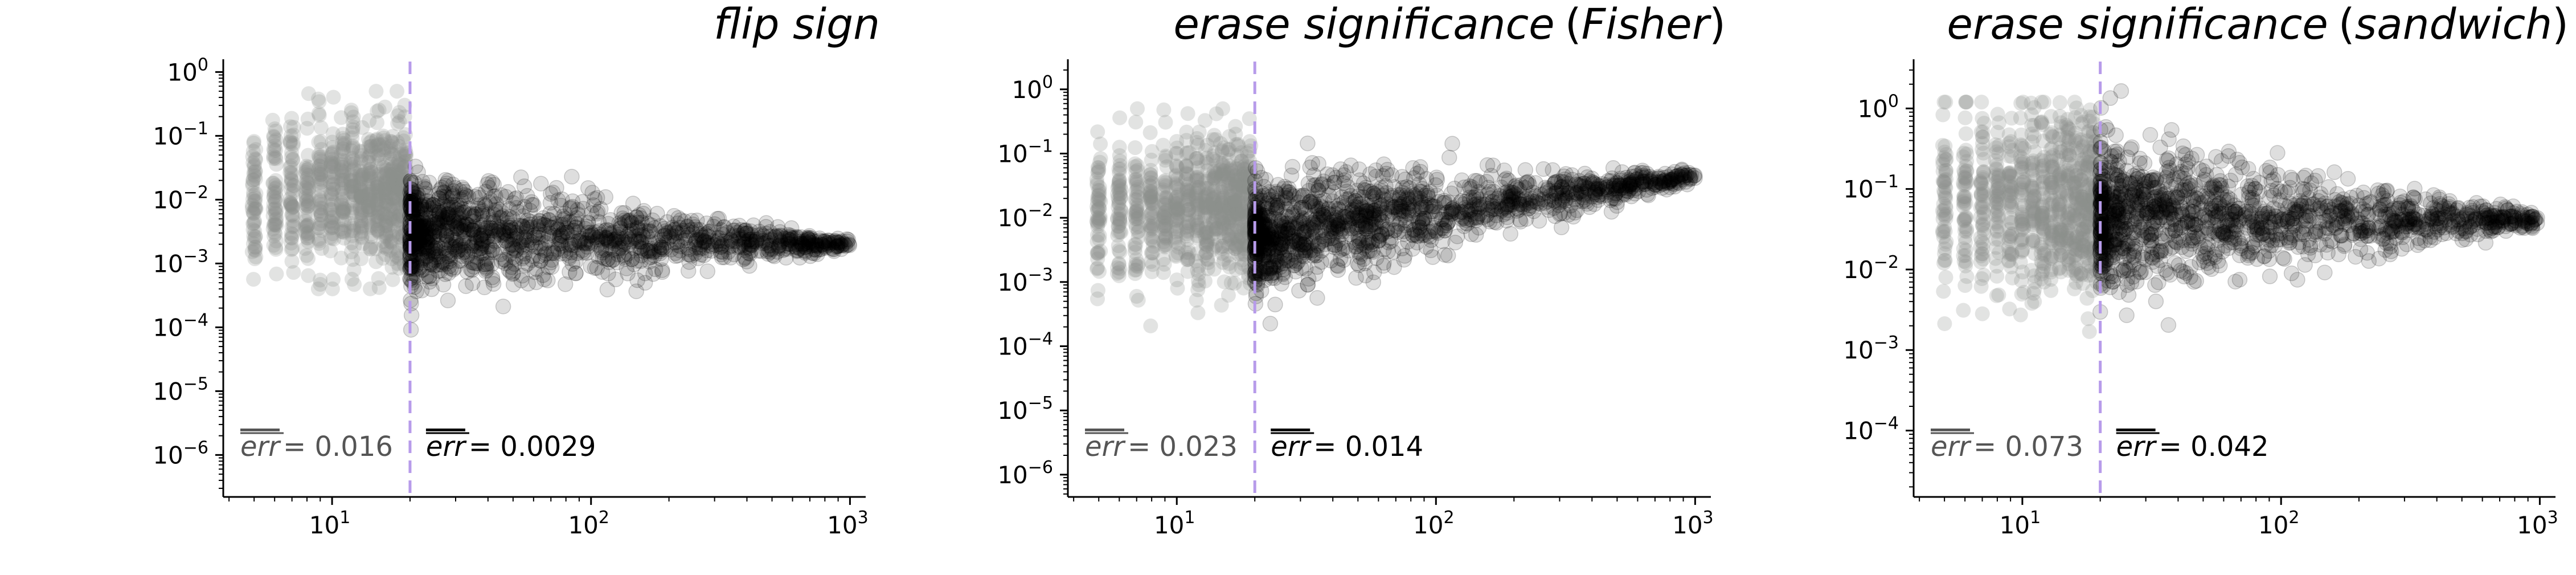 The image size is (2576, 575). Describe the element at coordinates (1025, 280) in the screenshot. I see `y-tick-label: 10⁻³` at that location.